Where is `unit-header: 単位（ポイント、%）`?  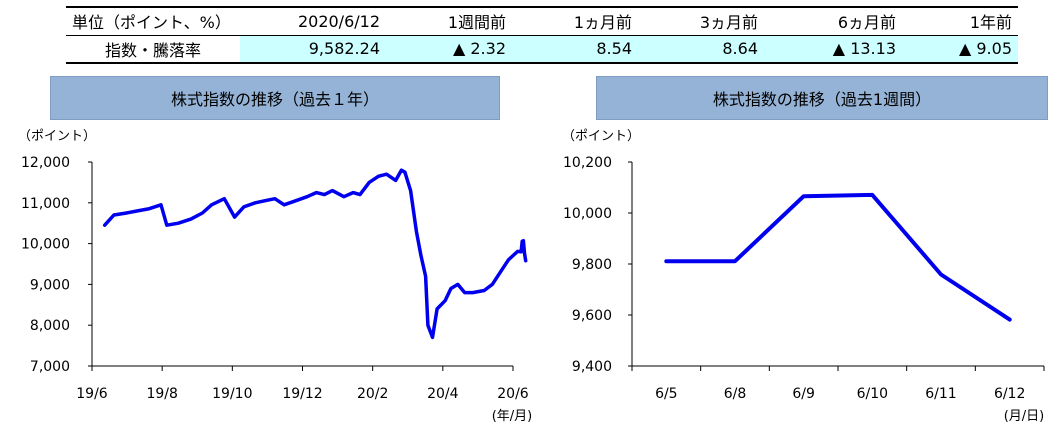 unit-header: 単位（ポイント、%） is located at coordinates (153, 21).